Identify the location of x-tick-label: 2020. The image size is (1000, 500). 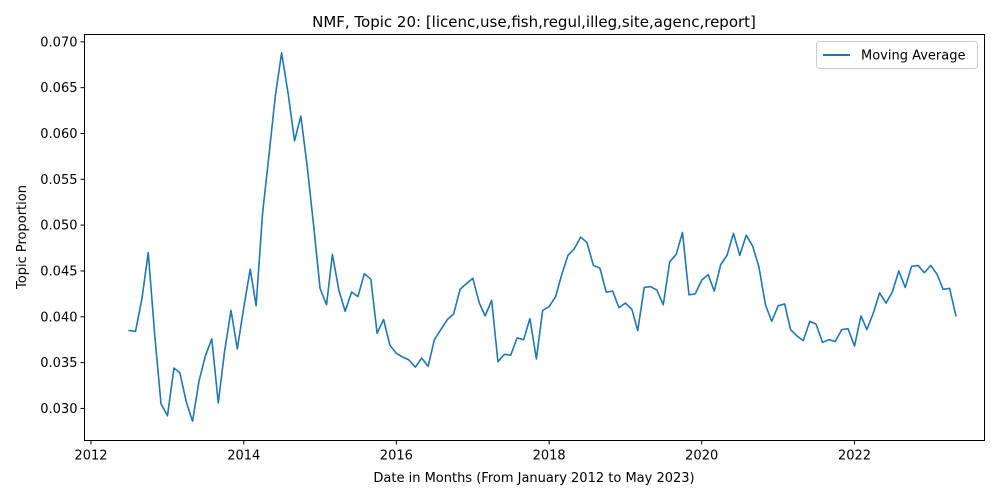
(701, 456).